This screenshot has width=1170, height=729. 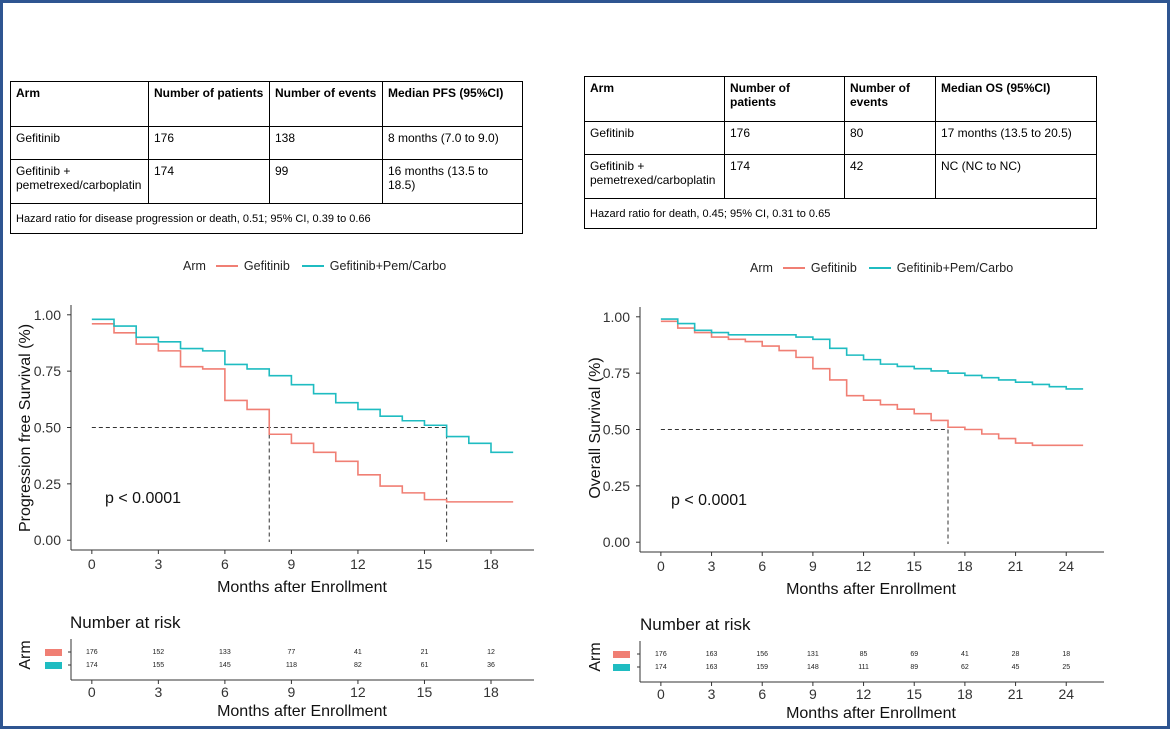 I want to click on risk-count: 69, so click(x=914, y=654).